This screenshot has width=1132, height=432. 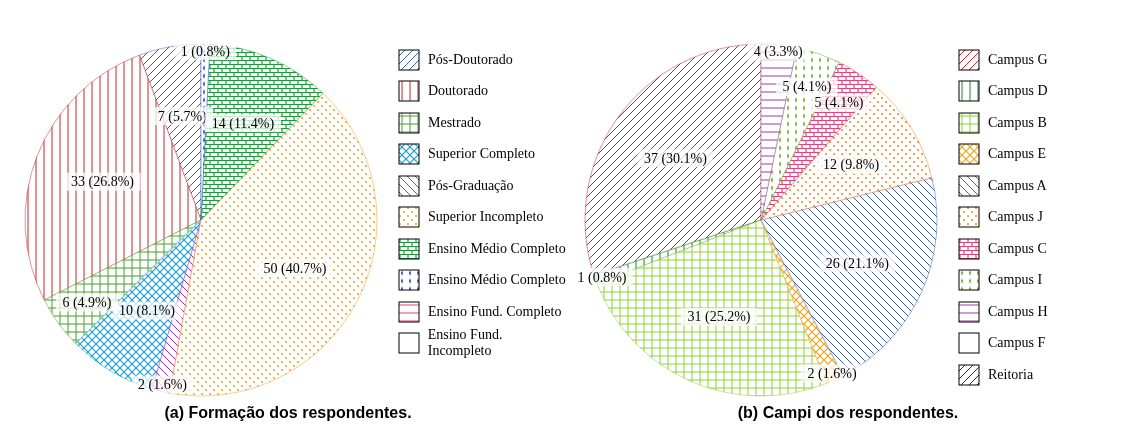 What do you see at coordinates (1018, 91) in the screenshot?
I see `legend-label: Campus D` at bounding box center [1018, 91].